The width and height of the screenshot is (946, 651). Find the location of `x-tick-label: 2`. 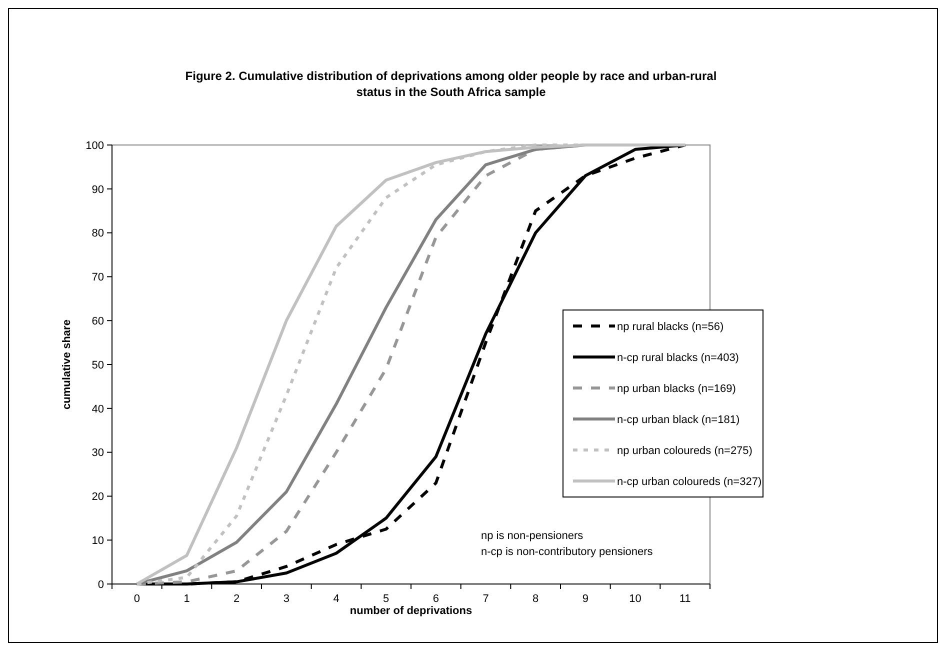

x-tick-label: 2 is located at coordinates (237, 599).